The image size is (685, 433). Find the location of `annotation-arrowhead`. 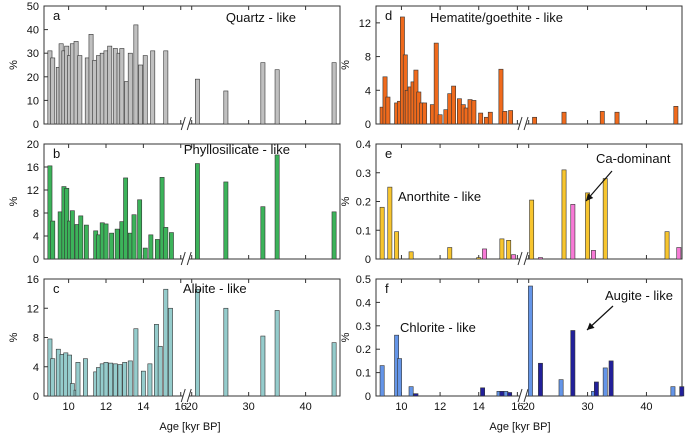

annotation-arrowhead is located at coordinates (591, 326).